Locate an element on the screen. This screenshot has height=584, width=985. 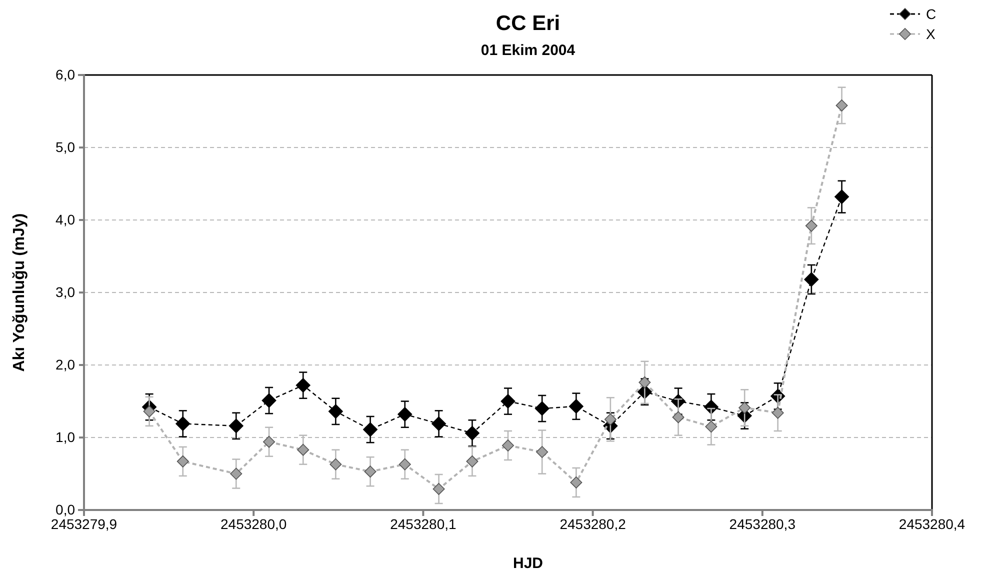
y-tick-label: 1,0 is located at coordinates (66, 436).